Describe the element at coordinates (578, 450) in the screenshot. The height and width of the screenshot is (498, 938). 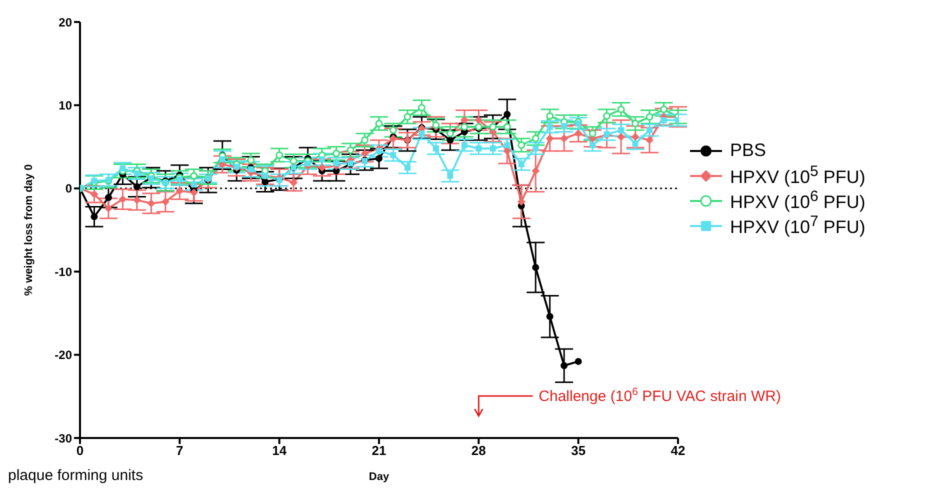
I see `x-tick-label: 35` at that location.